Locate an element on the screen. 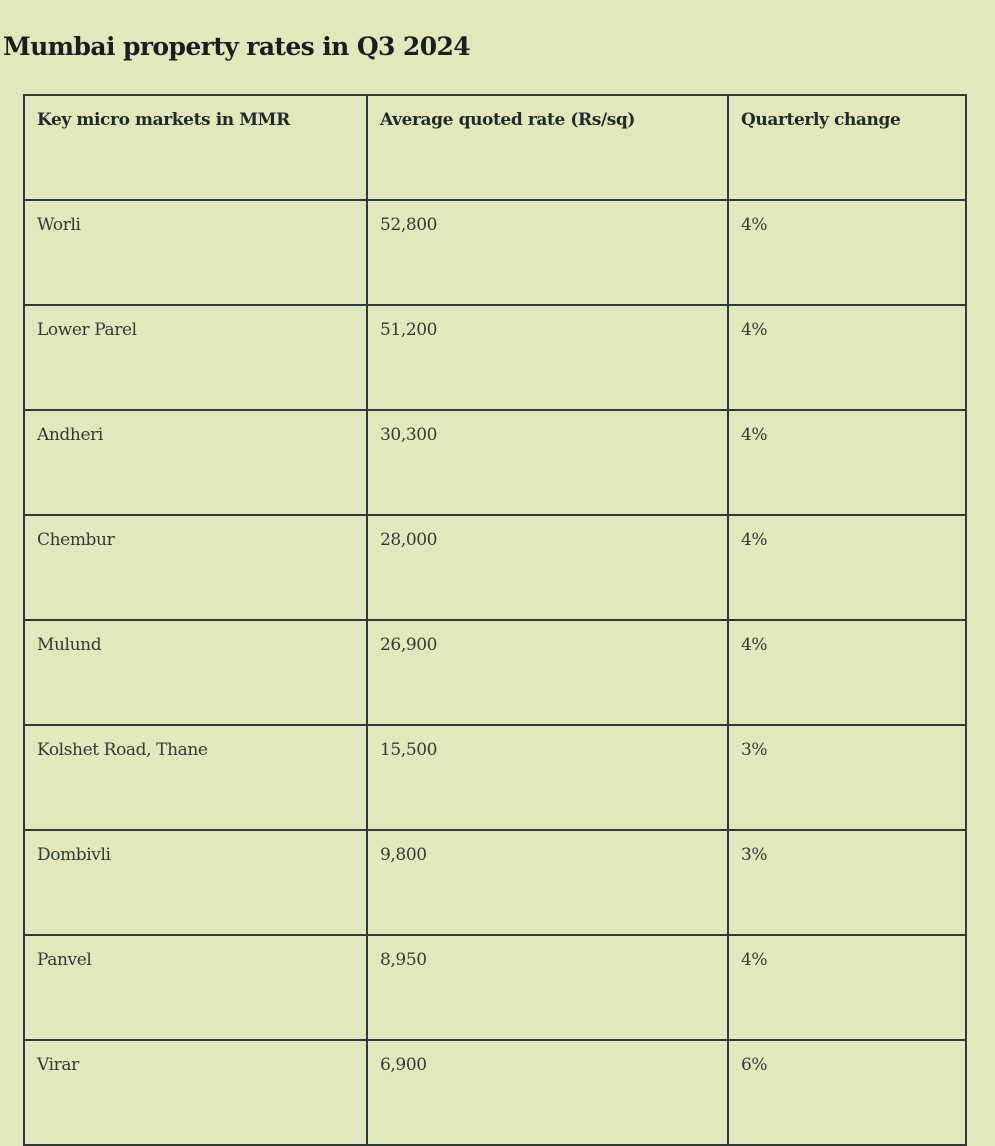 The image size is (995, 1146). table-row: Lower Parel 51,200 4% is located at coordinates (495, 357).